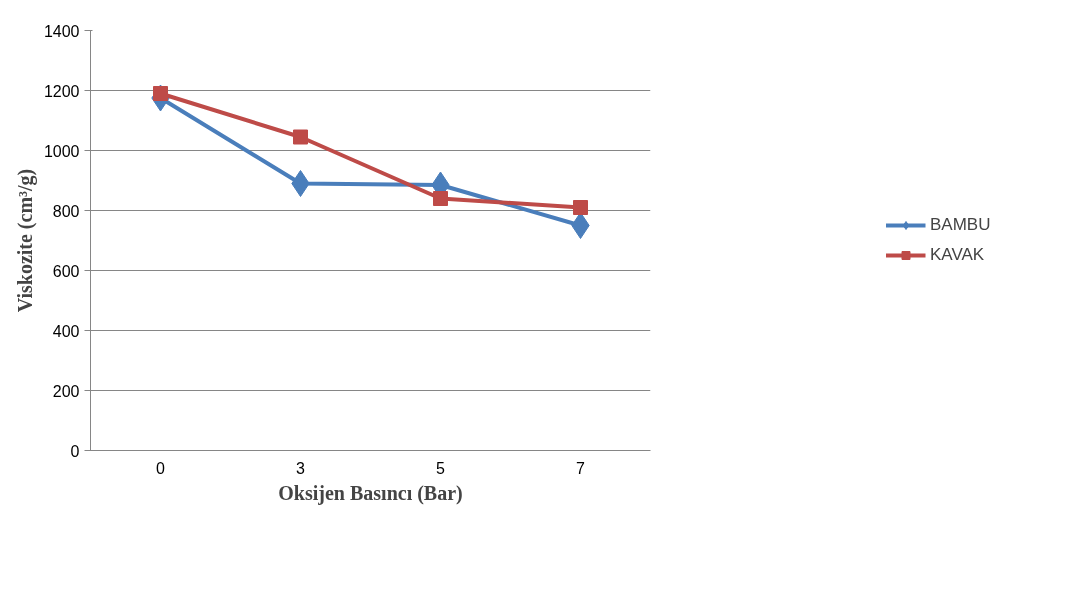 This screenshot has width=1071, height=599. I want to click on x-tick-label: 3, so click(301, 468).